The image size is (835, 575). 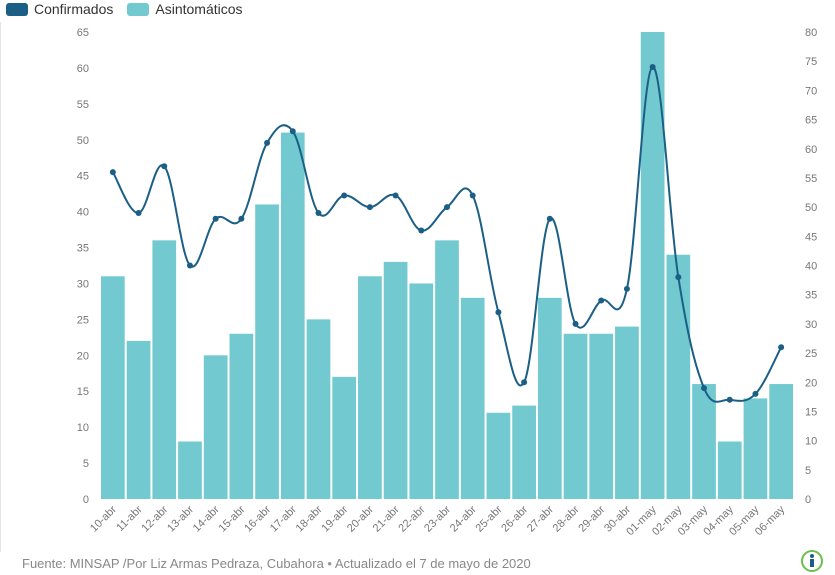 I want to click on point-confirmados-14-abr, so click(x=215, y=218).